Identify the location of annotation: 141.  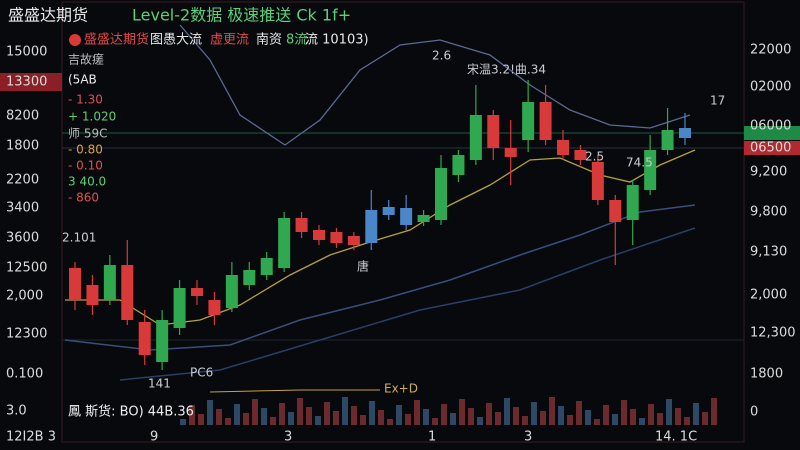
(159, 384).